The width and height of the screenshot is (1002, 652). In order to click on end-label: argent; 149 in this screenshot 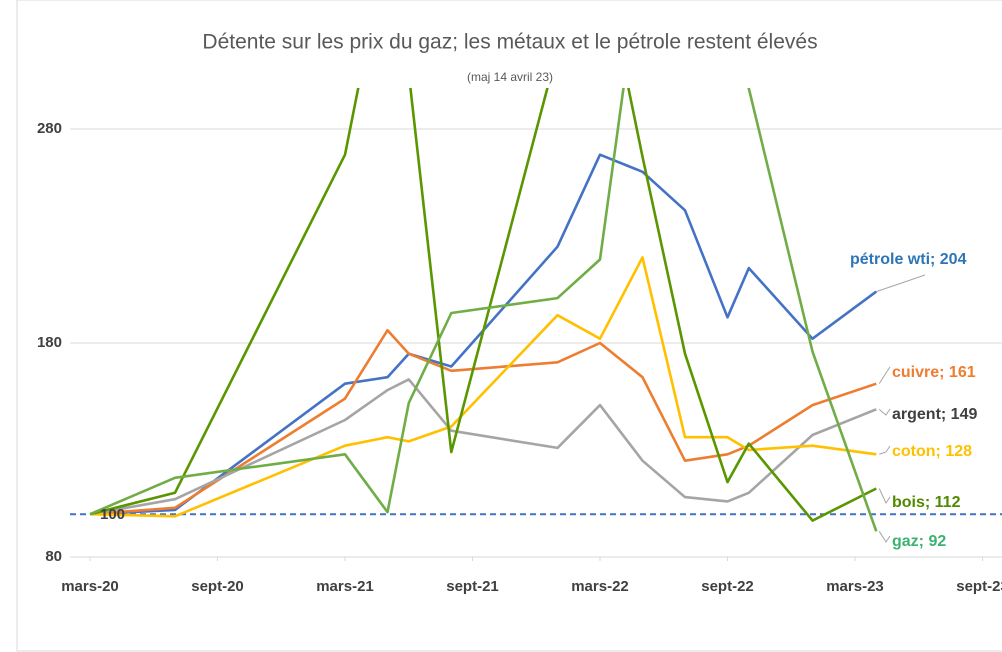, I will do `click(934, 414)`.